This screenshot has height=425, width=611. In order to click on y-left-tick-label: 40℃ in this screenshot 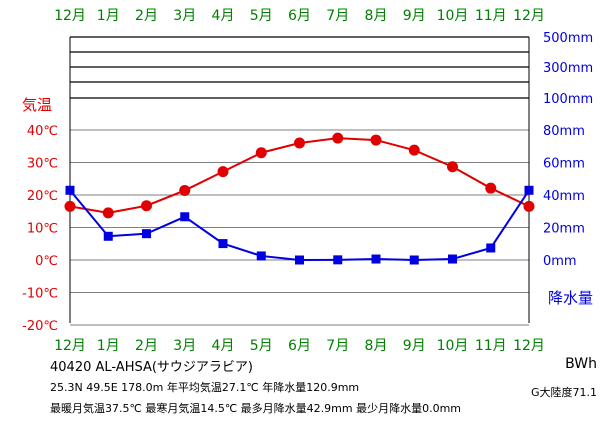, I will do `click(42, 131)`.